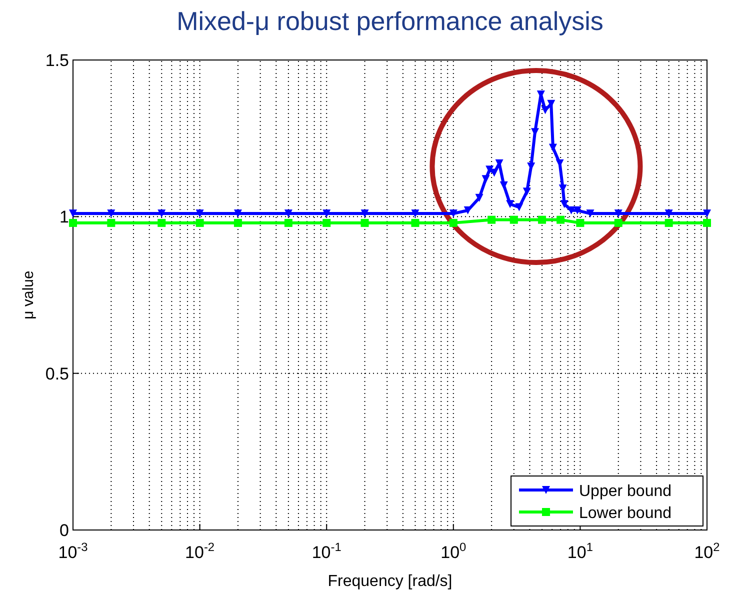 Image resolution: width=729 pixels, height=594 pixels. What do you see at coordinates (390, 21) in the screenshot?
I see `chart-title: Mixed-μ robust performance analysis` at bounding box center [390, 21].